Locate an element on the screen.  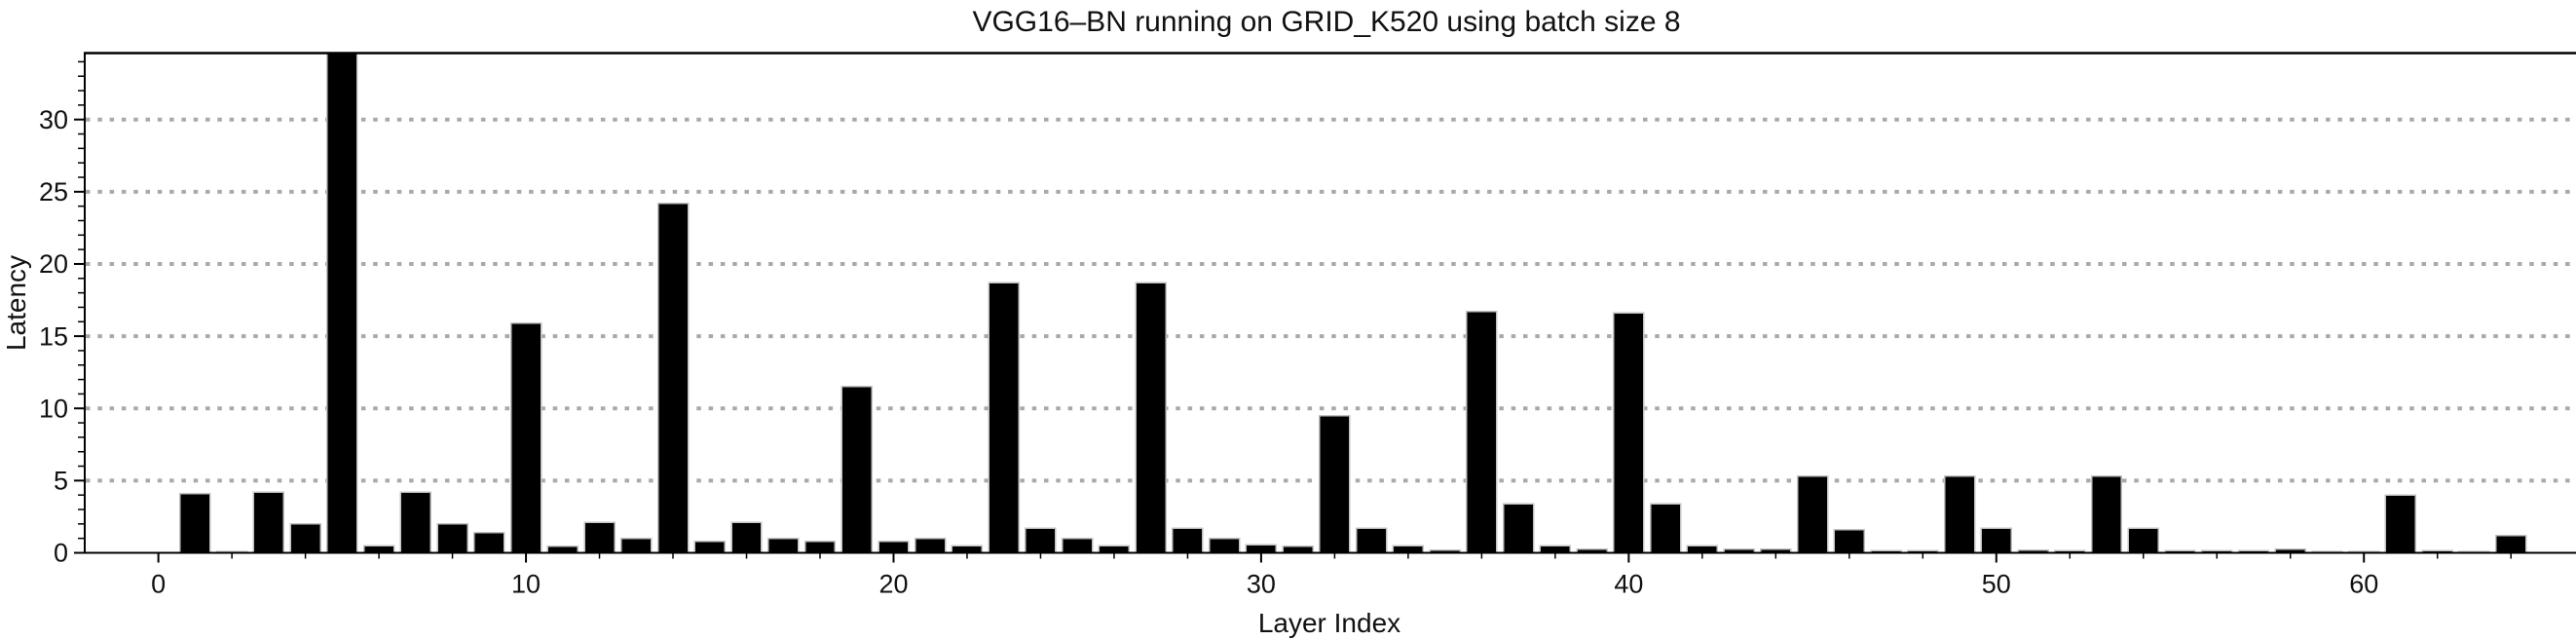
x-tick-label: 60 is located at coordinates (2363, 584).